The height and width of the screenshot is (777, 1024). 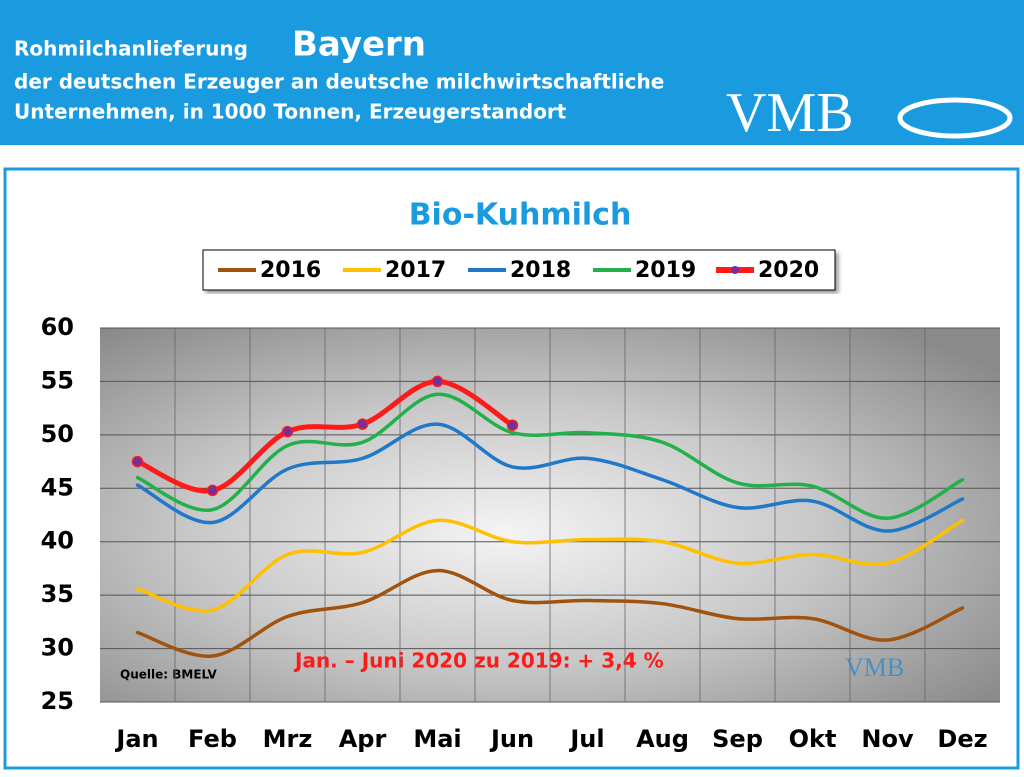 I want to click on legend-label: 2017, so click(x=415, y=270).